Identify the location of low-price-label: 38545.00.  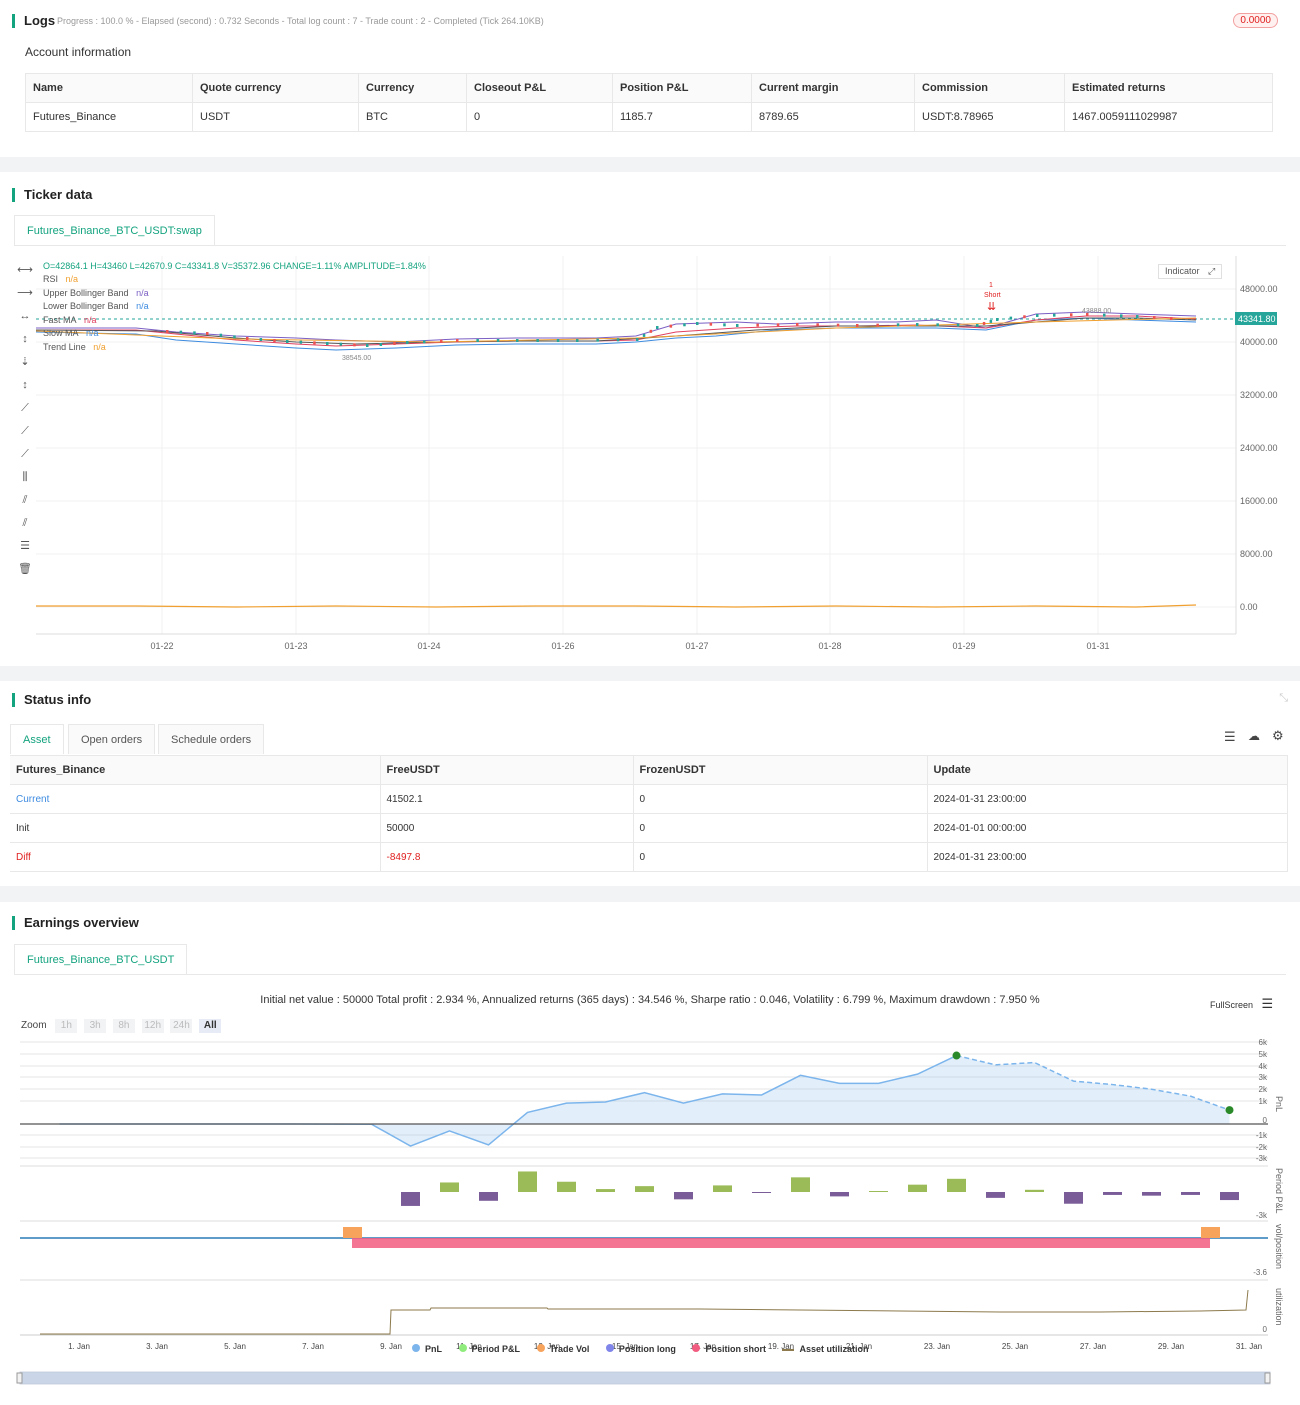
(356, 358).